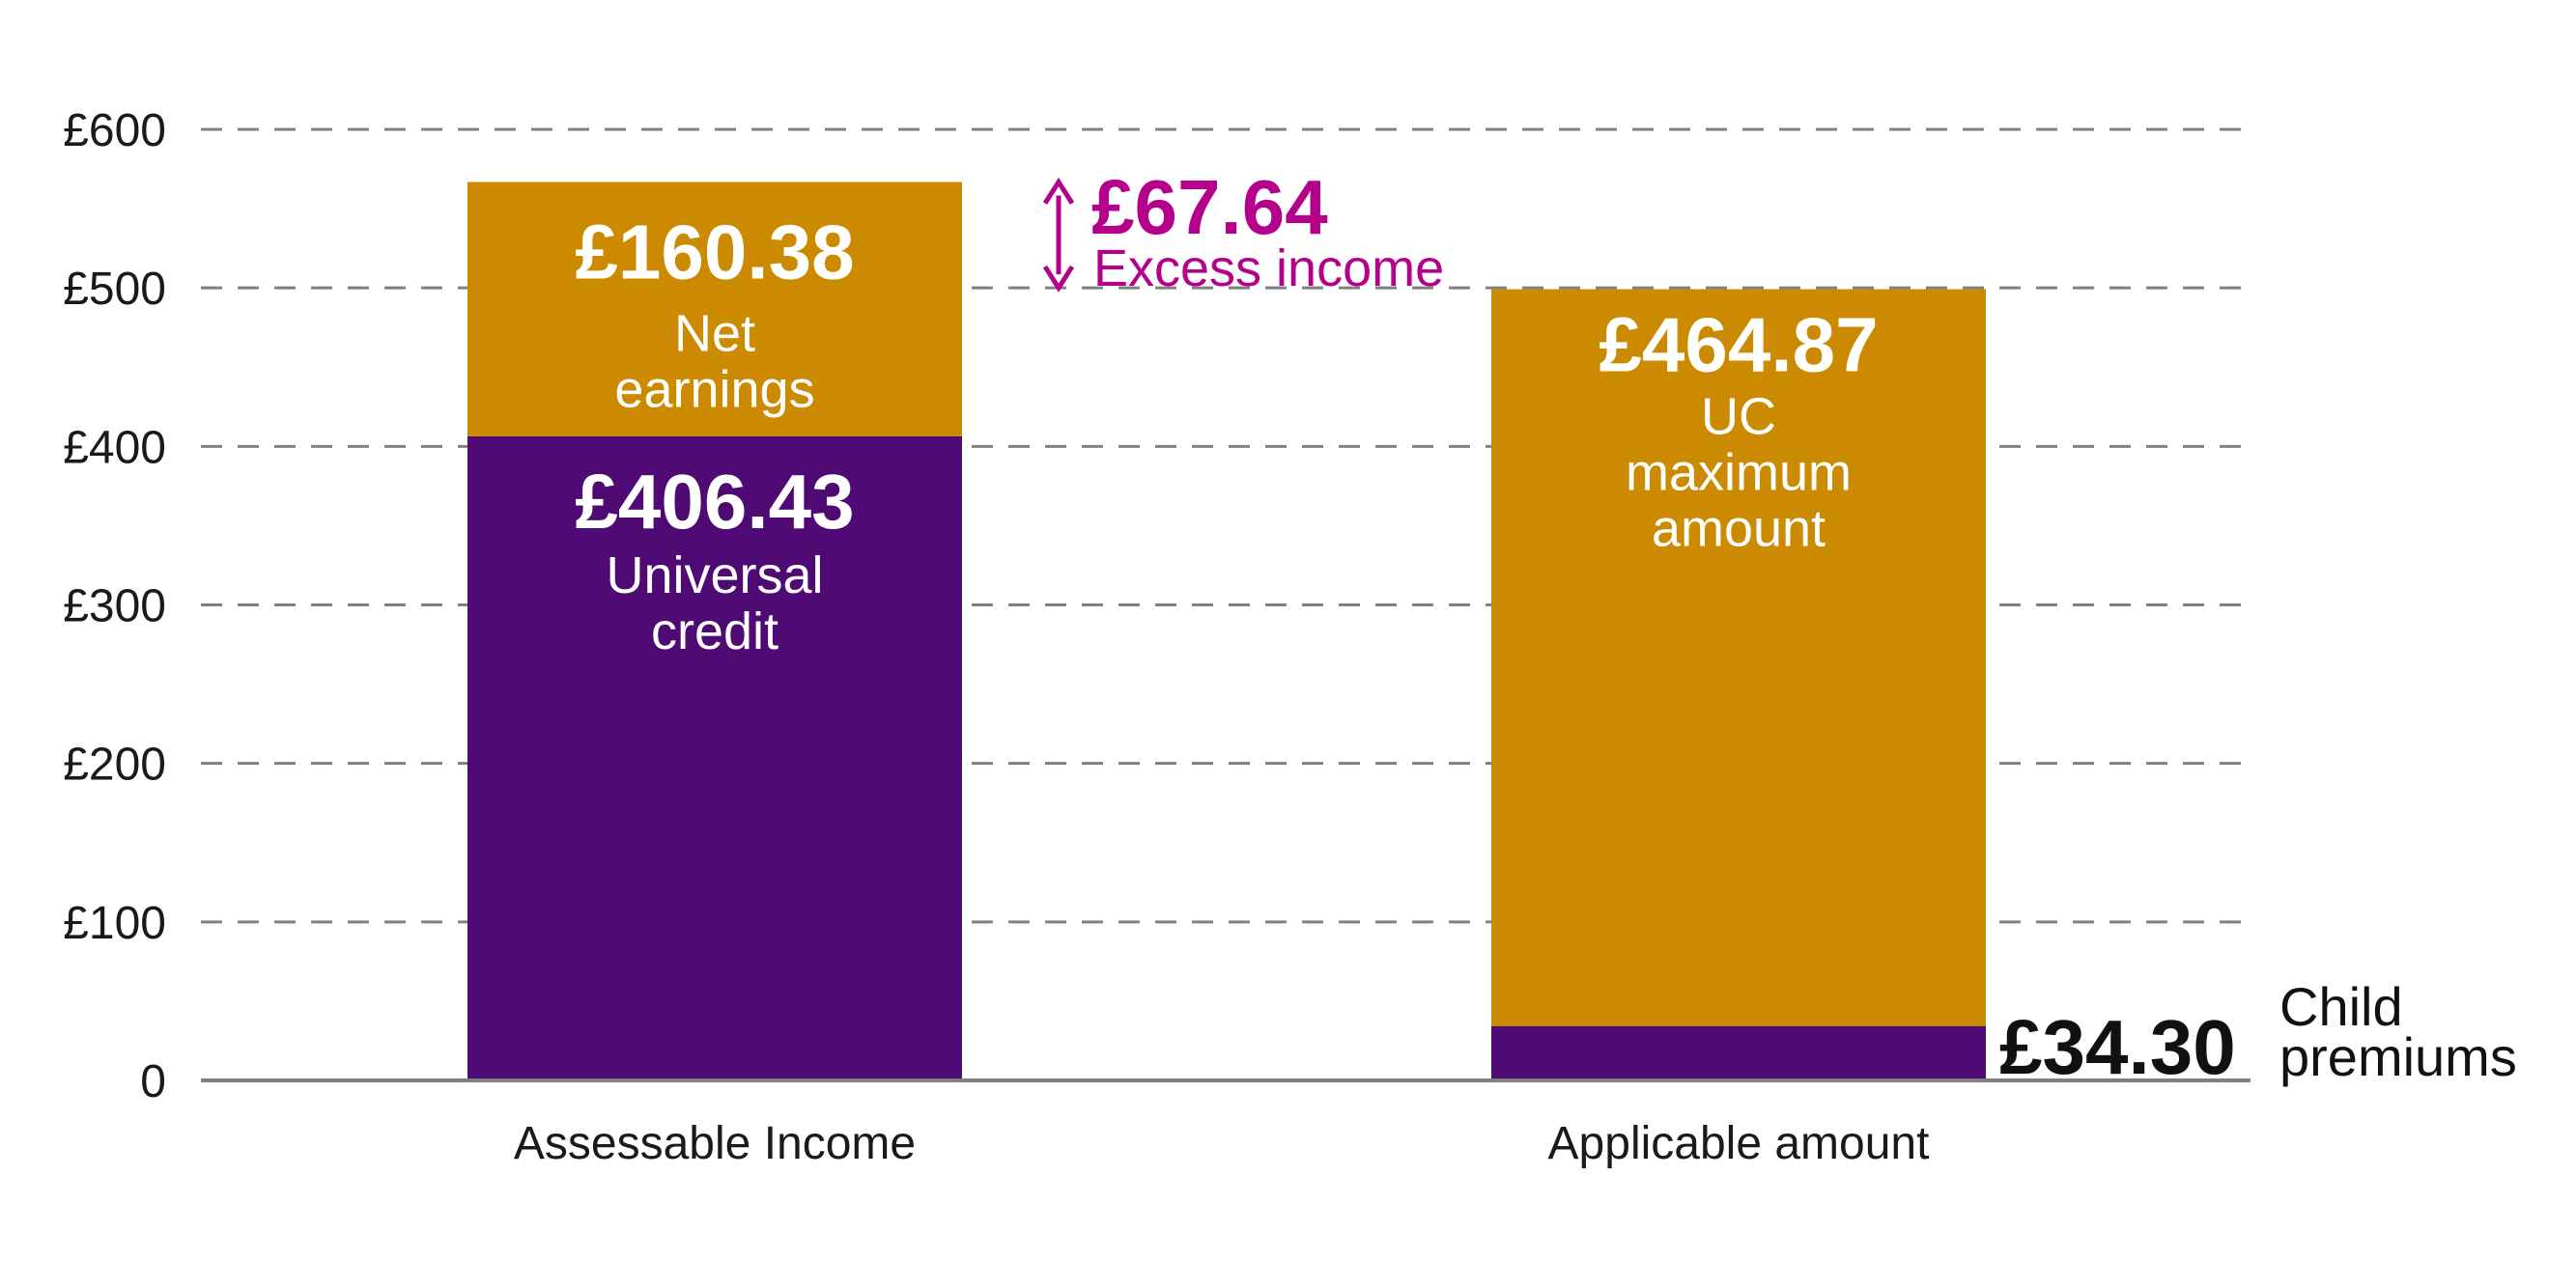 The image size is (2576, 1288). Describe the element at coordinates (1268, 268) in the screenshot. I see `excess-income-label: Excess income` at that location.